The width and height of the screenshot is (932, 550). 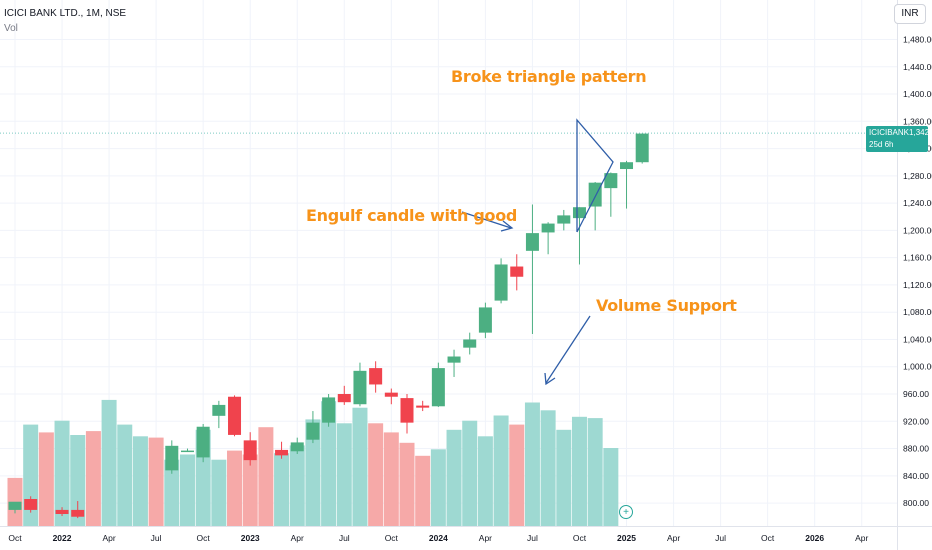 What do you see at coordinates (899, 139) in the screenshot?
I see `last-price-label: ICICIBANK 1,342.60 25d 6h` at bounding box center [899, 139].